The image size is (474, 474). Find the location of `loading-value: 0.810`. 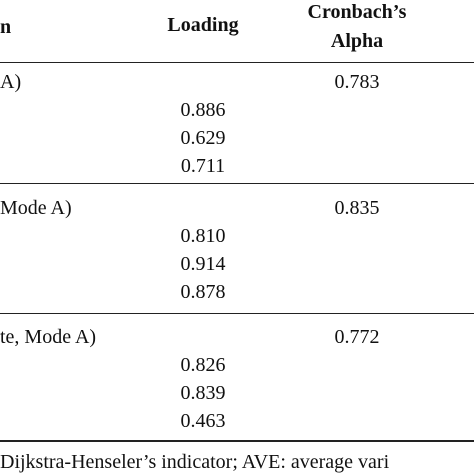

loading-value: 0.810 is located at coordinates (203, 236).